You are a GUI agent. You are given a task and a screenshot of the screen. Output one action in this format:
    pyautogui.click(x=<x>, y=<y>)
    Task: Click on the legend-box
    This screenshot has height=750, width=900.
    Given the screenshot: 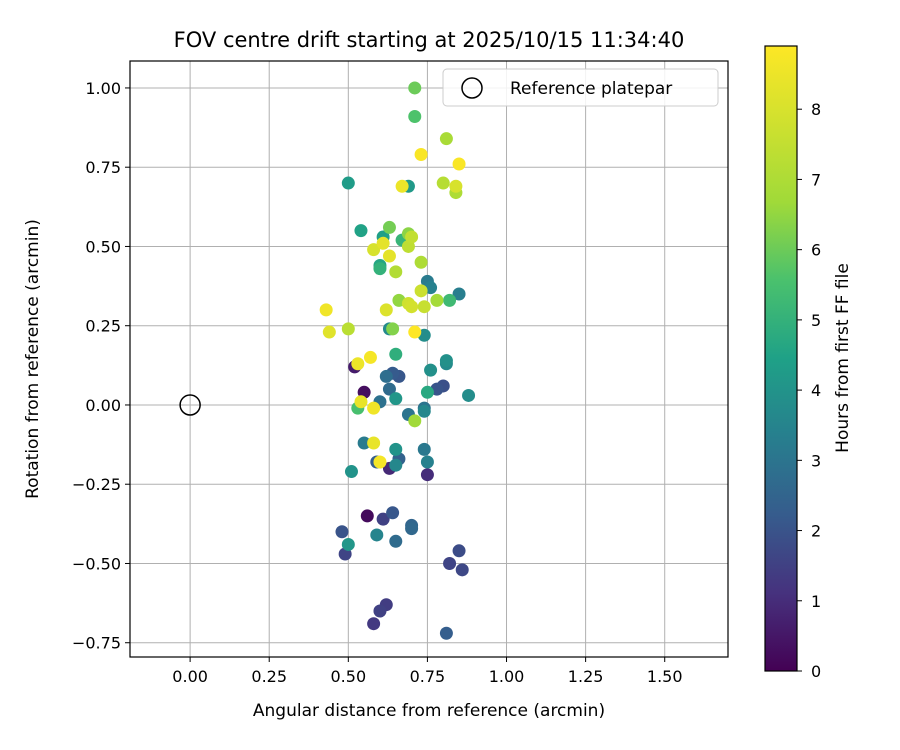 What is the action you would take?
    pyautogui.click(x=580, y=87)
    